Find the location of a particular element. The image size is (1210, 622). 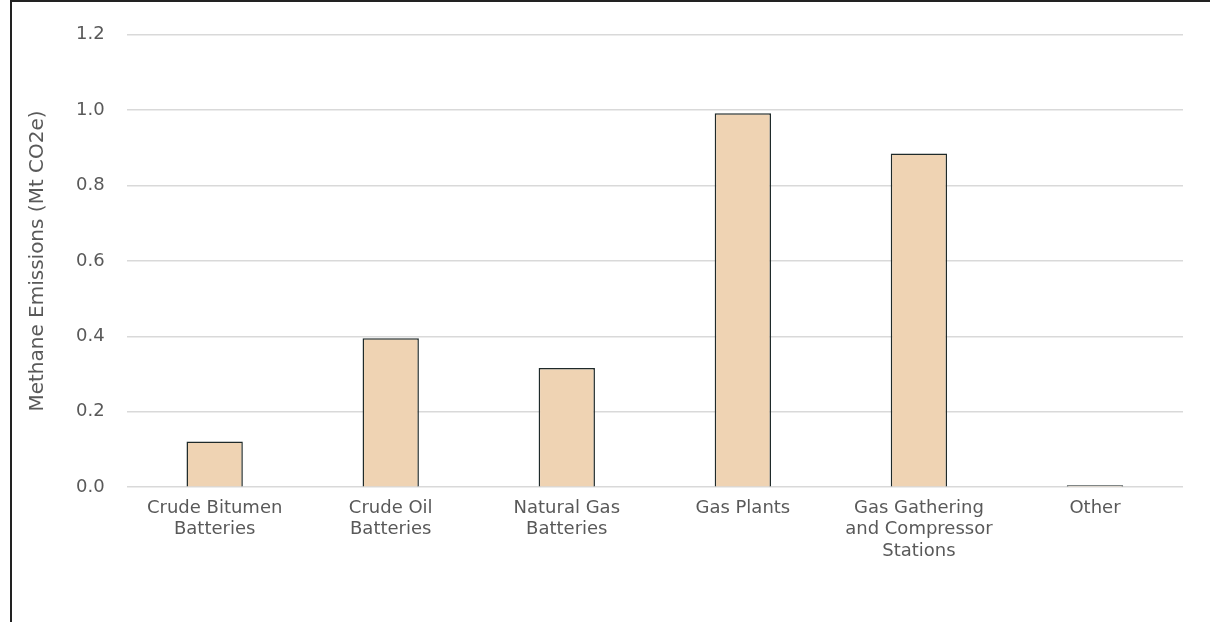

x-tick-label: Crude Oil Batteries is located at coordinates (390, 517).